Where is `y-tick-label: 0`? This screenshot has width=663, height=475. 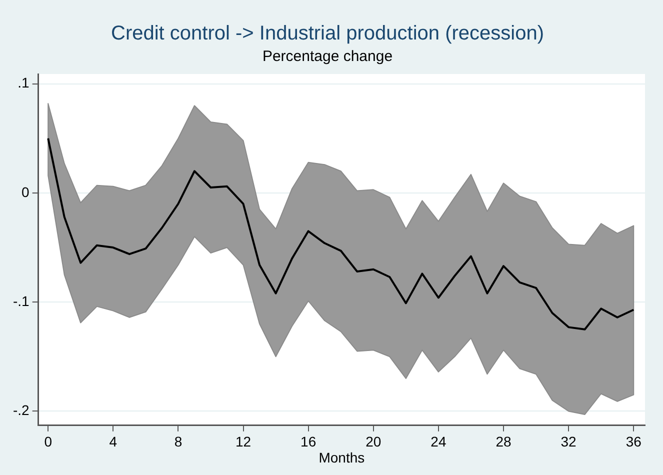
y-tick-label: 0 is located at coordinates (26, 192).